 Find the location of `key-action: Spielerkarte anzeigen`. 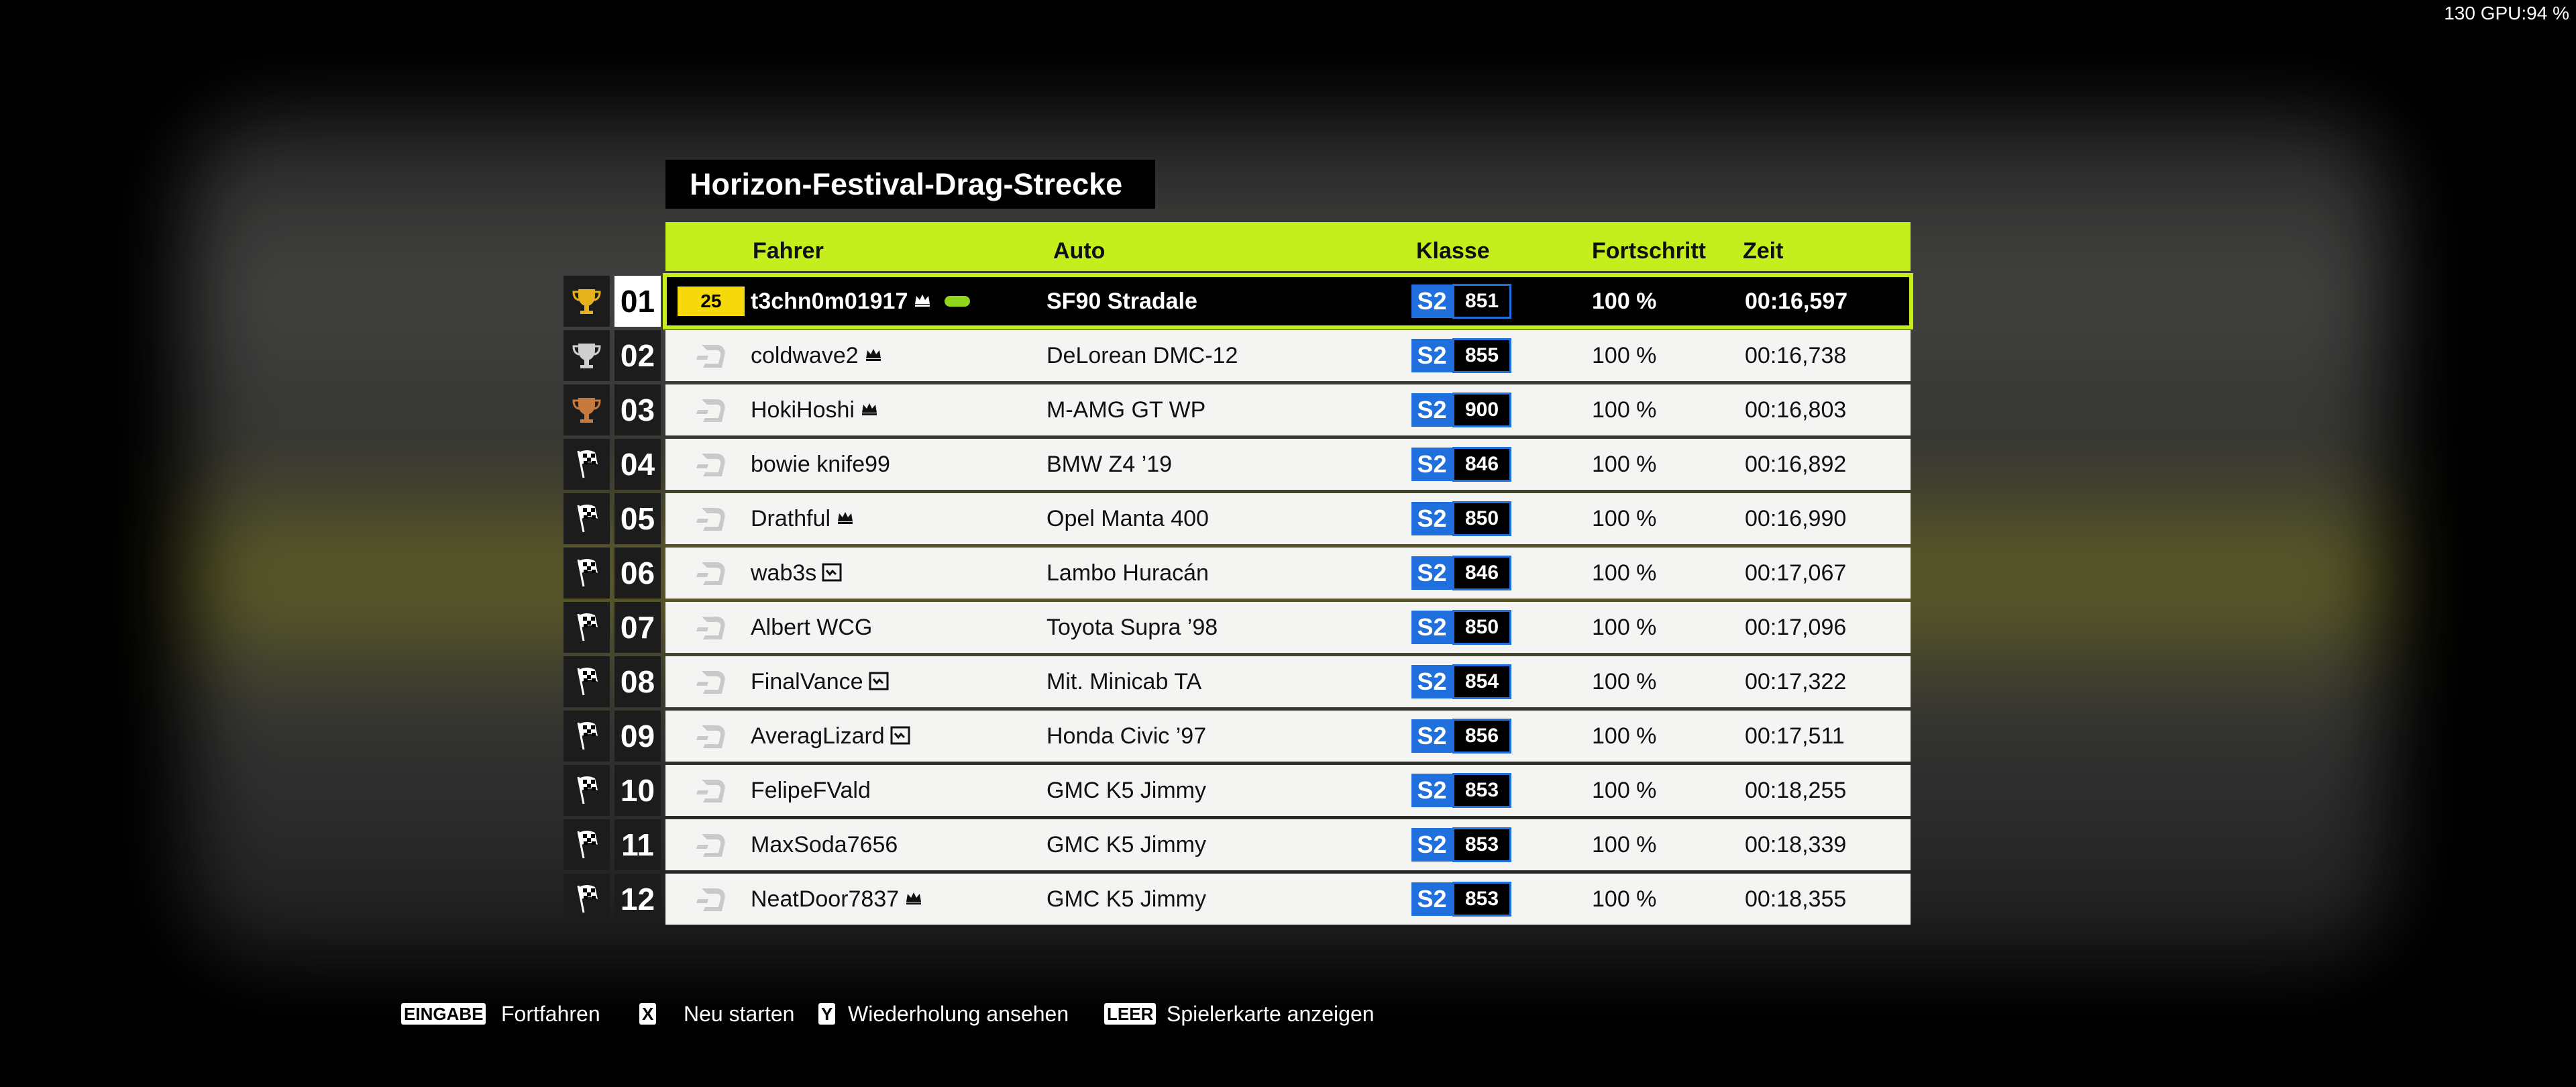

key-action: Spielerkarte anzeigen is located at coordinates (1271, 1014).